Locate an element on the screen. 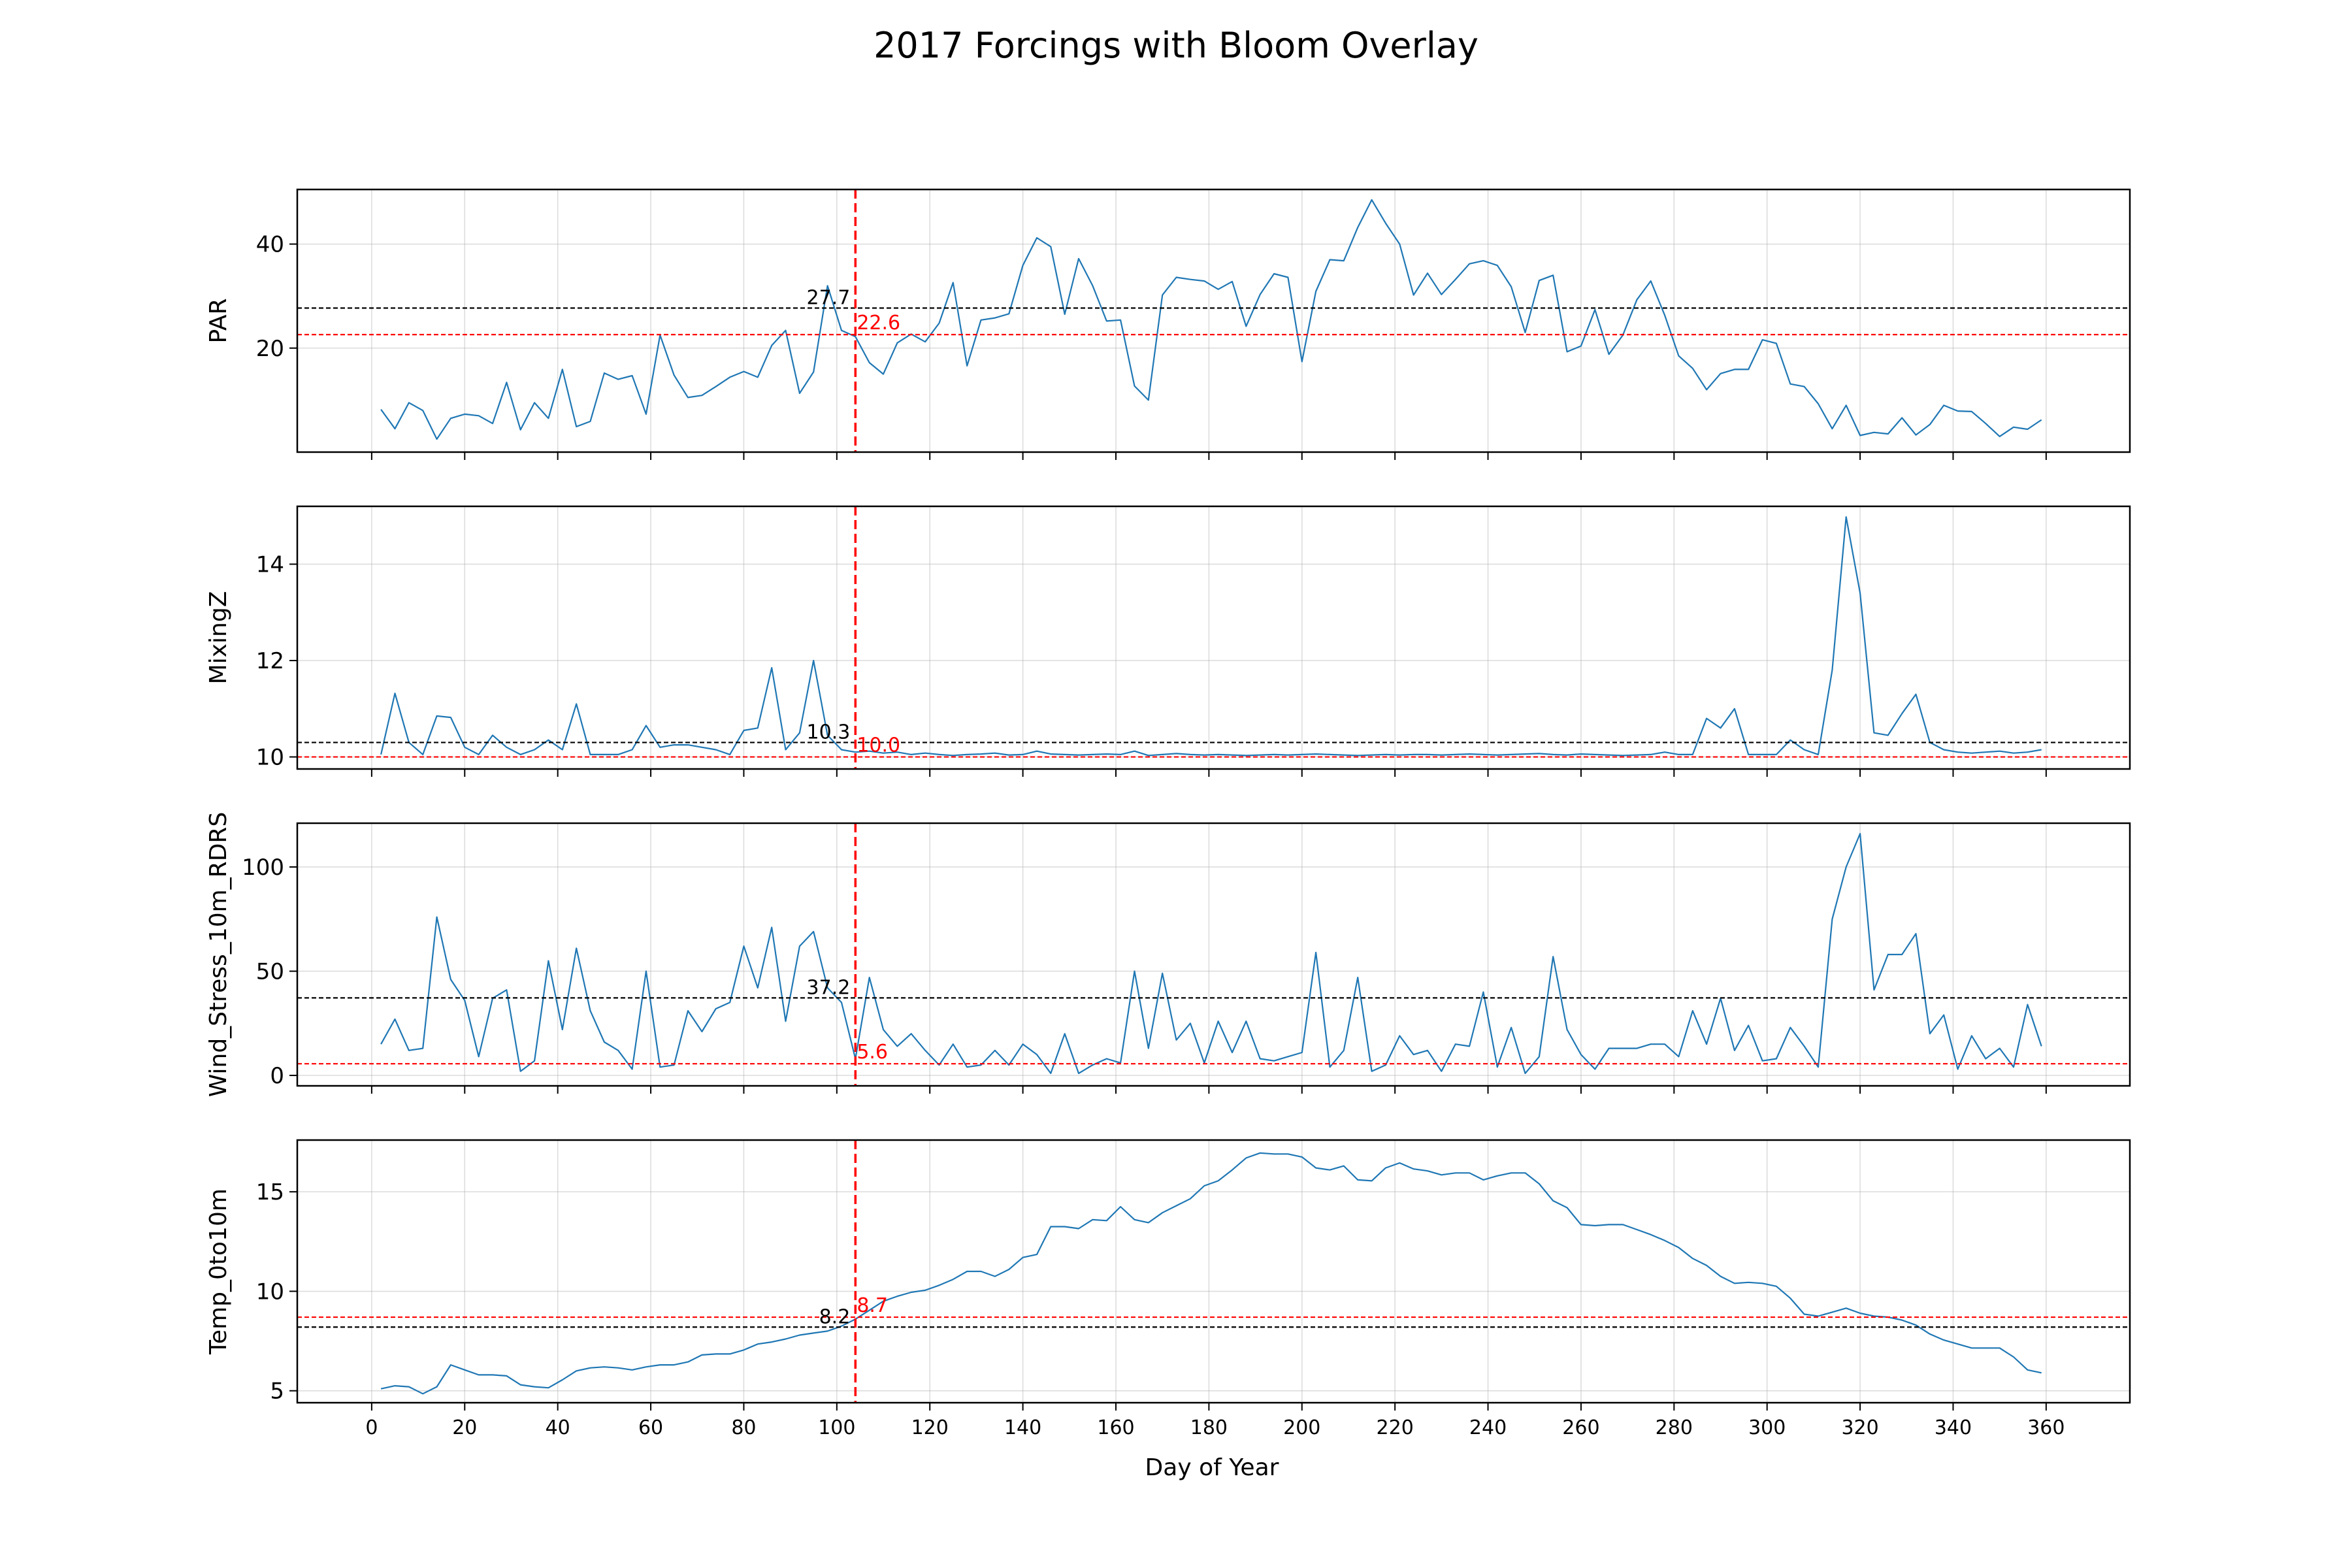 This screenshot has width=2352, height=1568. x-tick-label: 260 is located at coordinates (1580, 1427).